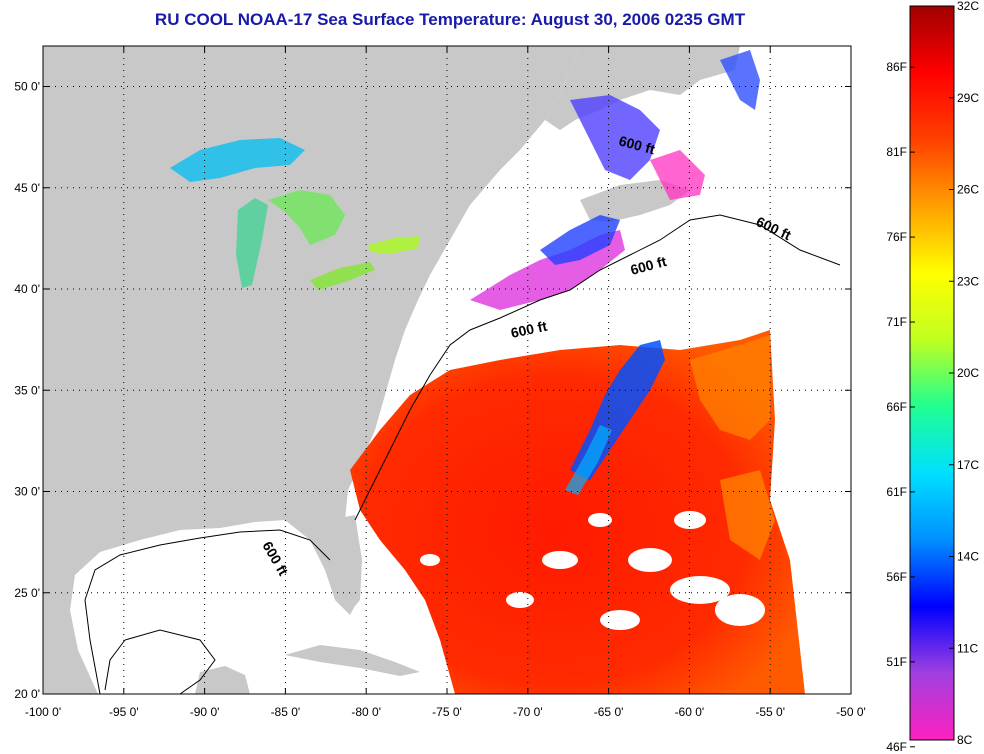 This screenshot has height=754, width=984. I want to click on fahrenheit-tick-label: 66F, so click(896, 407).